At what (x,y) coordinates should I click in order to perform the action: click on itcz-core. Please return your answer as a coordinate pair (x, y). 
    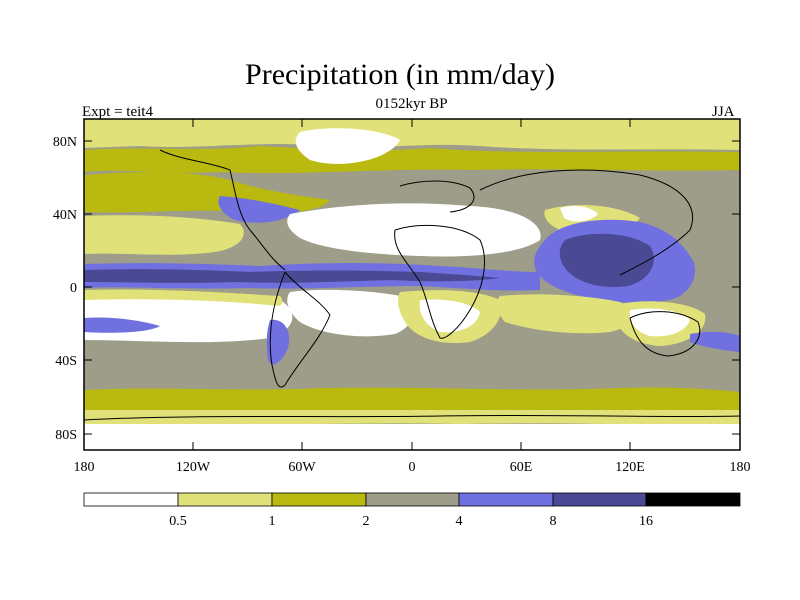
    Looking at the image, I should click on (292, 276).